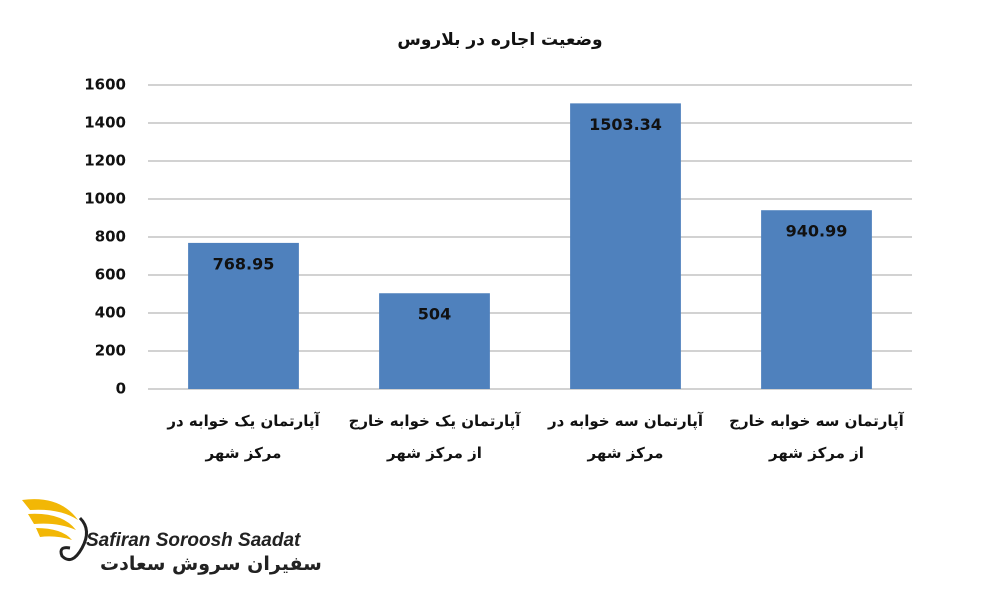 The image size is (1000, 600). Describe the element at coordinates (110, 237) in the screenshot. I see `y-tick-label: 800` at that location.